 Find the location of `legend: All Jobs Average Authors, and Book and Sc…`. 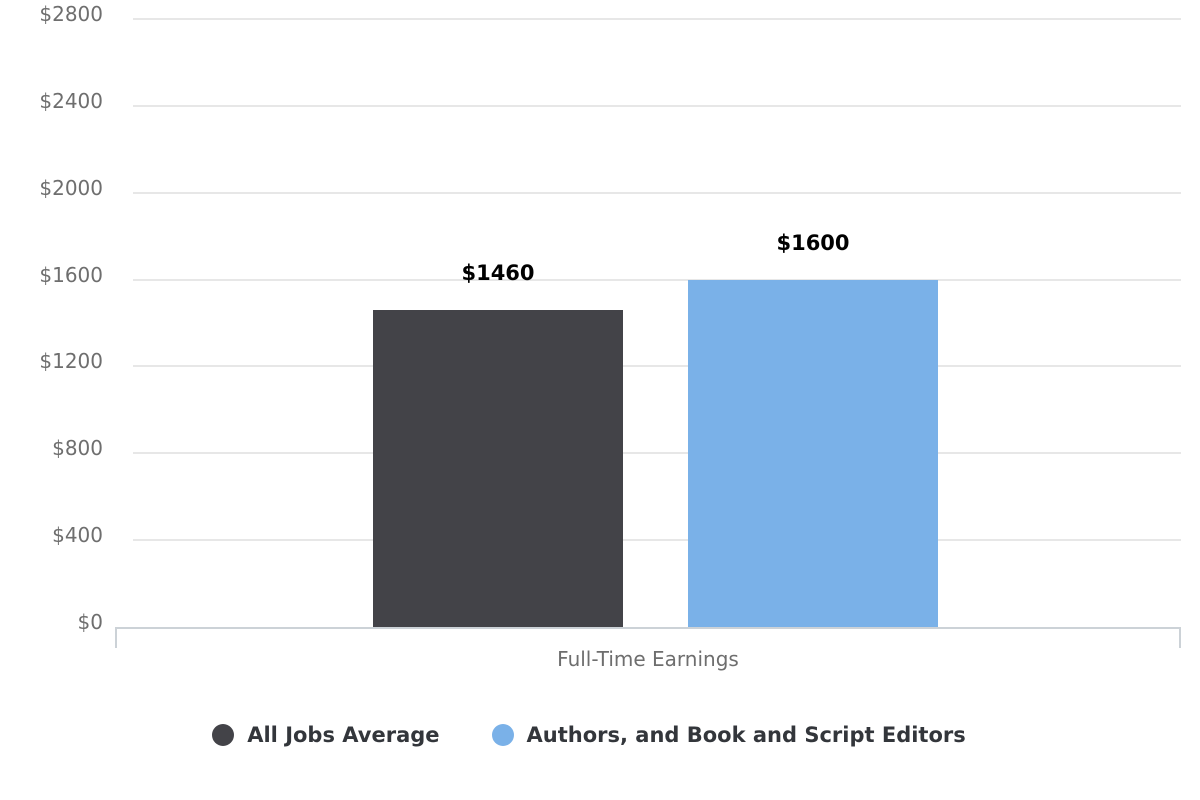

legend: All Jobs Average Authors, and Book and Sc… is located at coordinates (594, 735).